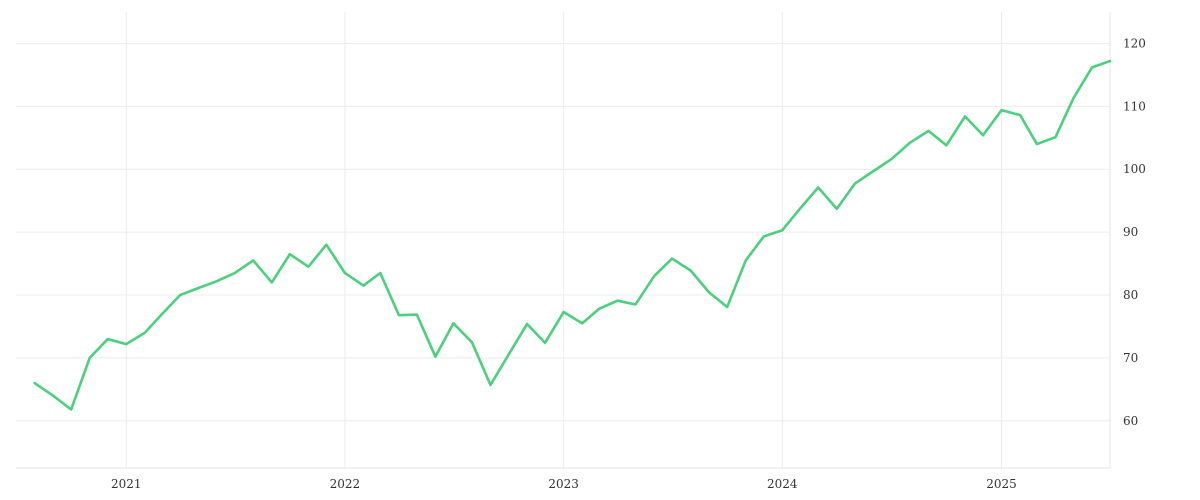 This screenshot has width=1200, height=500. I want to click on x-tick-labels: 2021 2022 2023 2024 2025, so click(564, 484).